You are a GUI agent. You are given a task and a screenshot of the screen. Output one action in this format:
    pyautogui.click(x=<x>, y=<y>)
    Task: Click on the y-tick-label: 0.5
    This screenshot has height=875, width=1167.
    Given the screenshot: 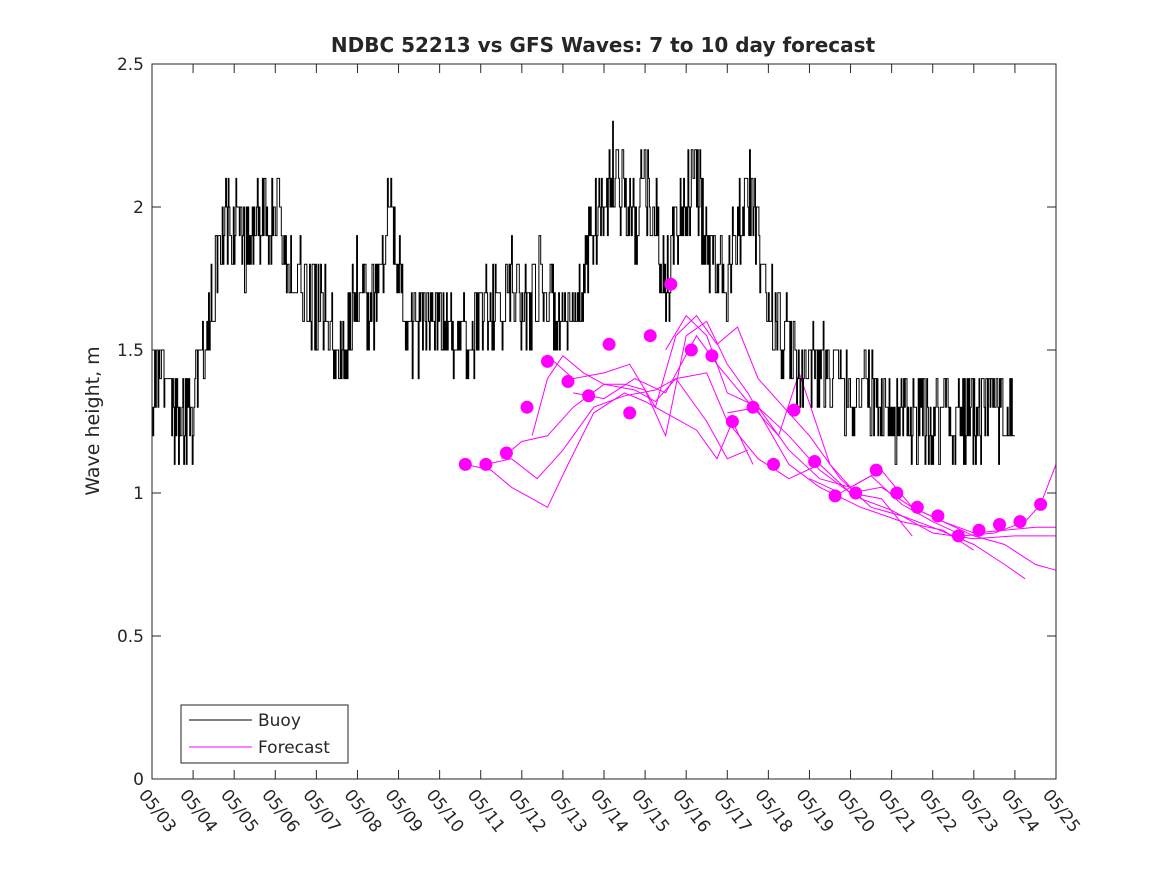 What is the action you would take?
    pyautogui.click(x=130, y=637)
    